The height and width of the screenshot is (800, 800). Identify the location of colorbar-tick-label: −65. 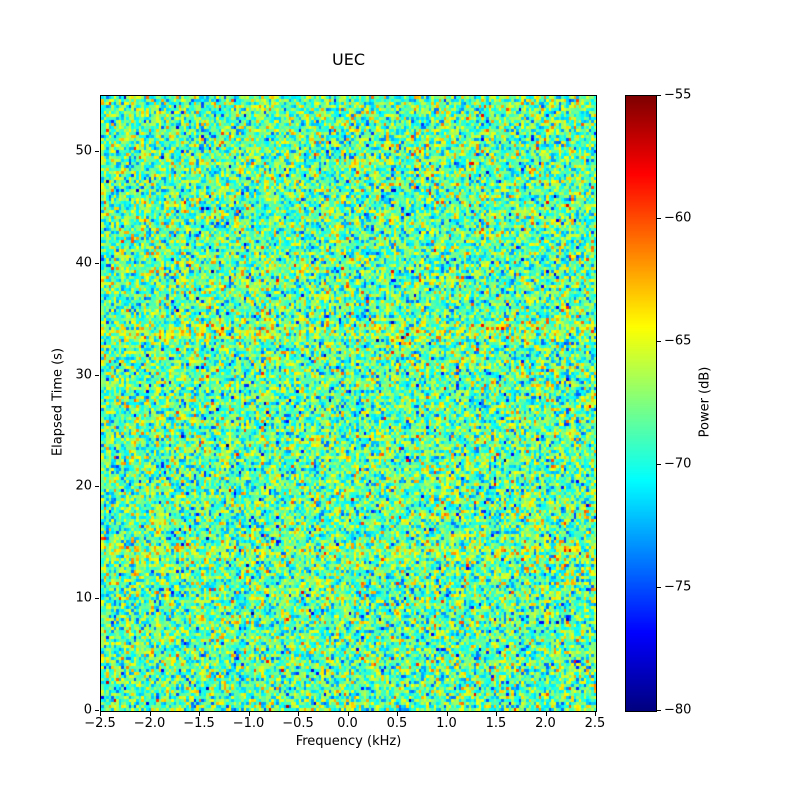
(678, 341).